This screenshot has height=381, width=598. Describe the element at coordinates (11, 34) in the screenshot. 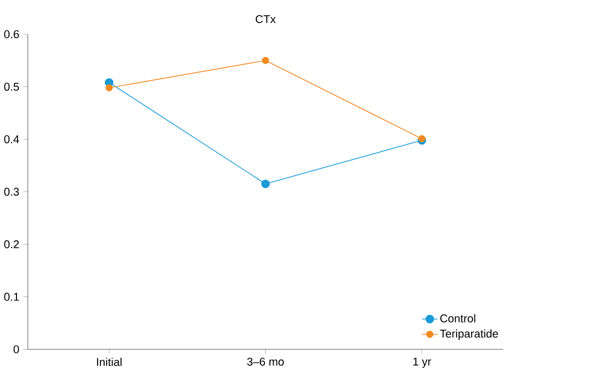

I see `y-tick-label: 0.6` at that location.